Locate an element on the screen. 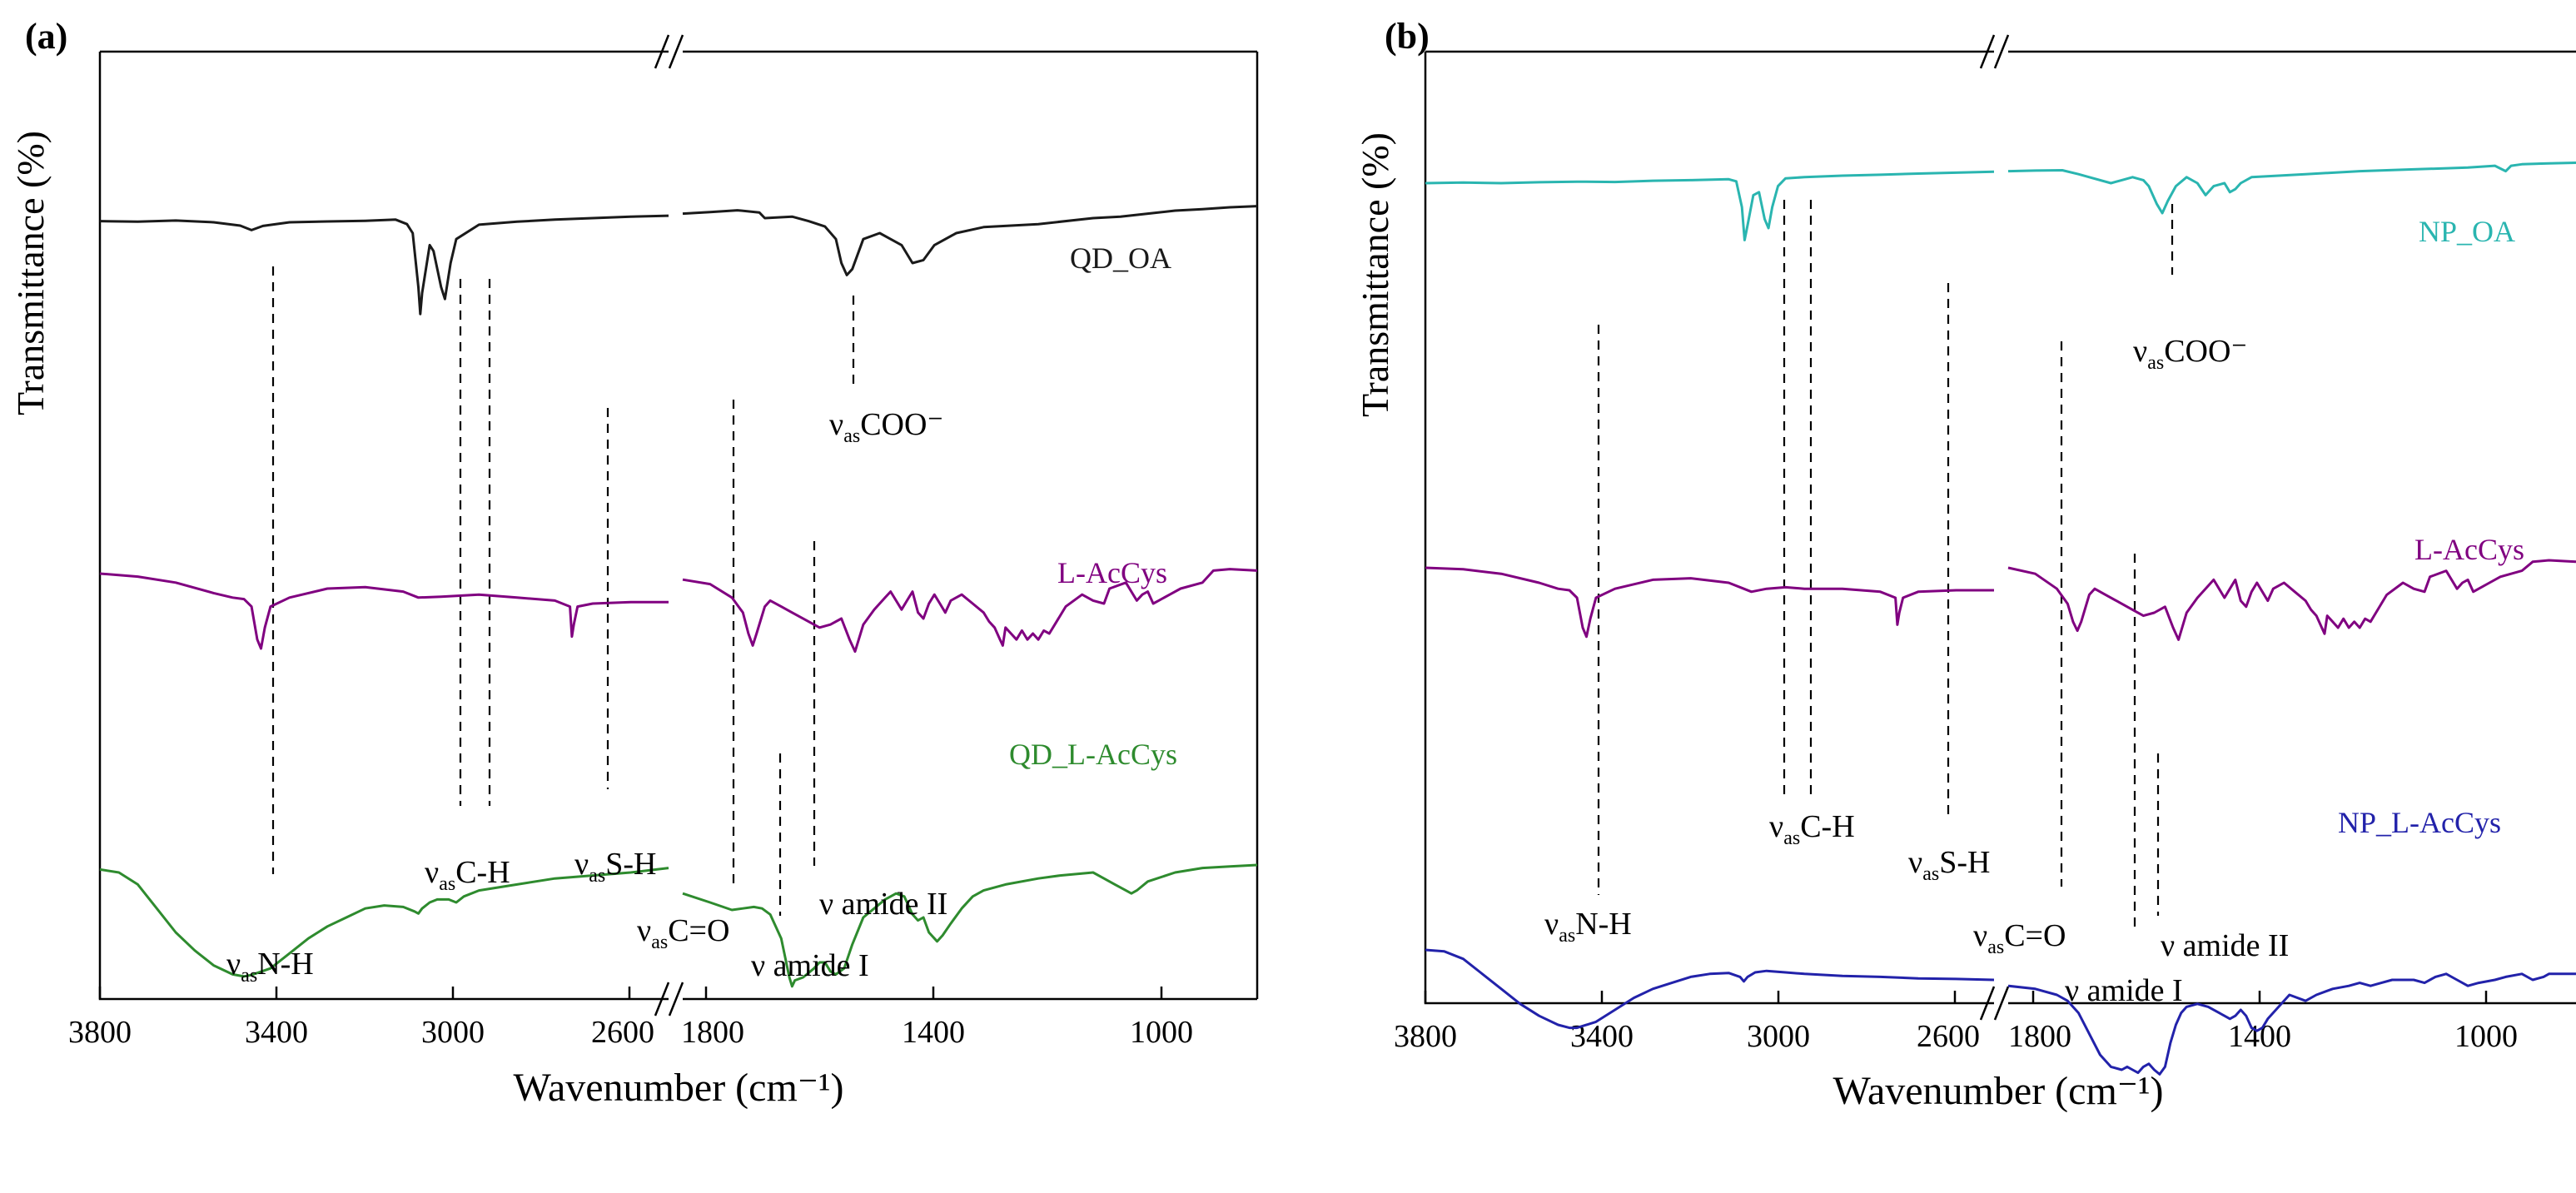 The width and height of the screenshot is (2576, 1193). panel-label: (a) is located at coordinates (46, 37).